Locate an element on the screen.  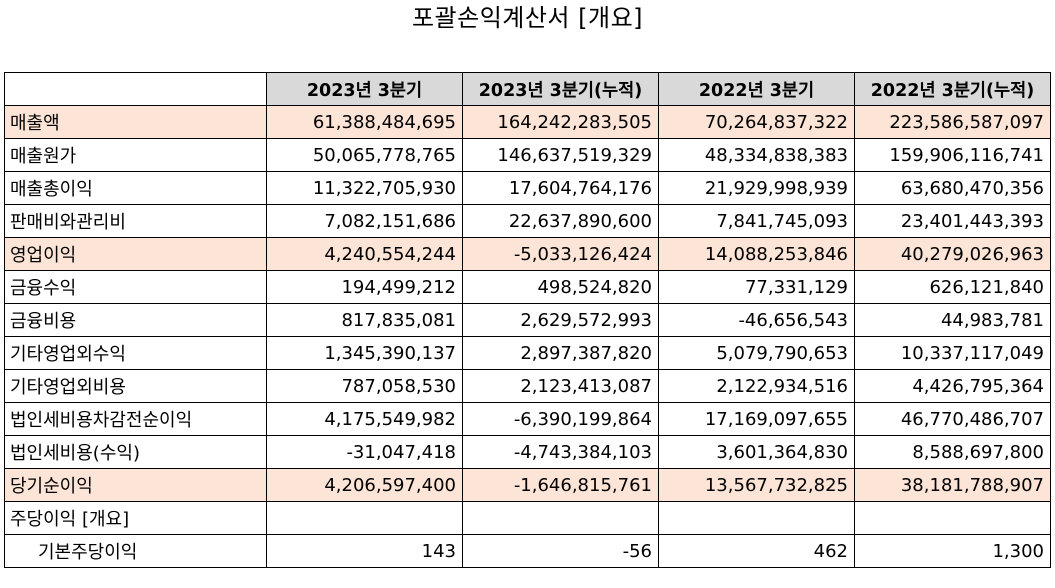
value-cell: -56 is located at coordinates (560, 551).